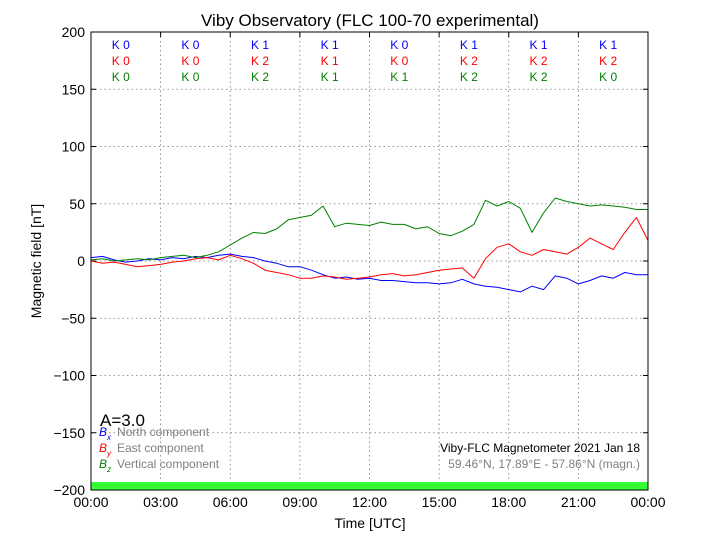 This screenshot has height=540, width=720. Describe the element at coordinates (73, 318) in the screenshot. I see `y-tick-label: −50` at that location.